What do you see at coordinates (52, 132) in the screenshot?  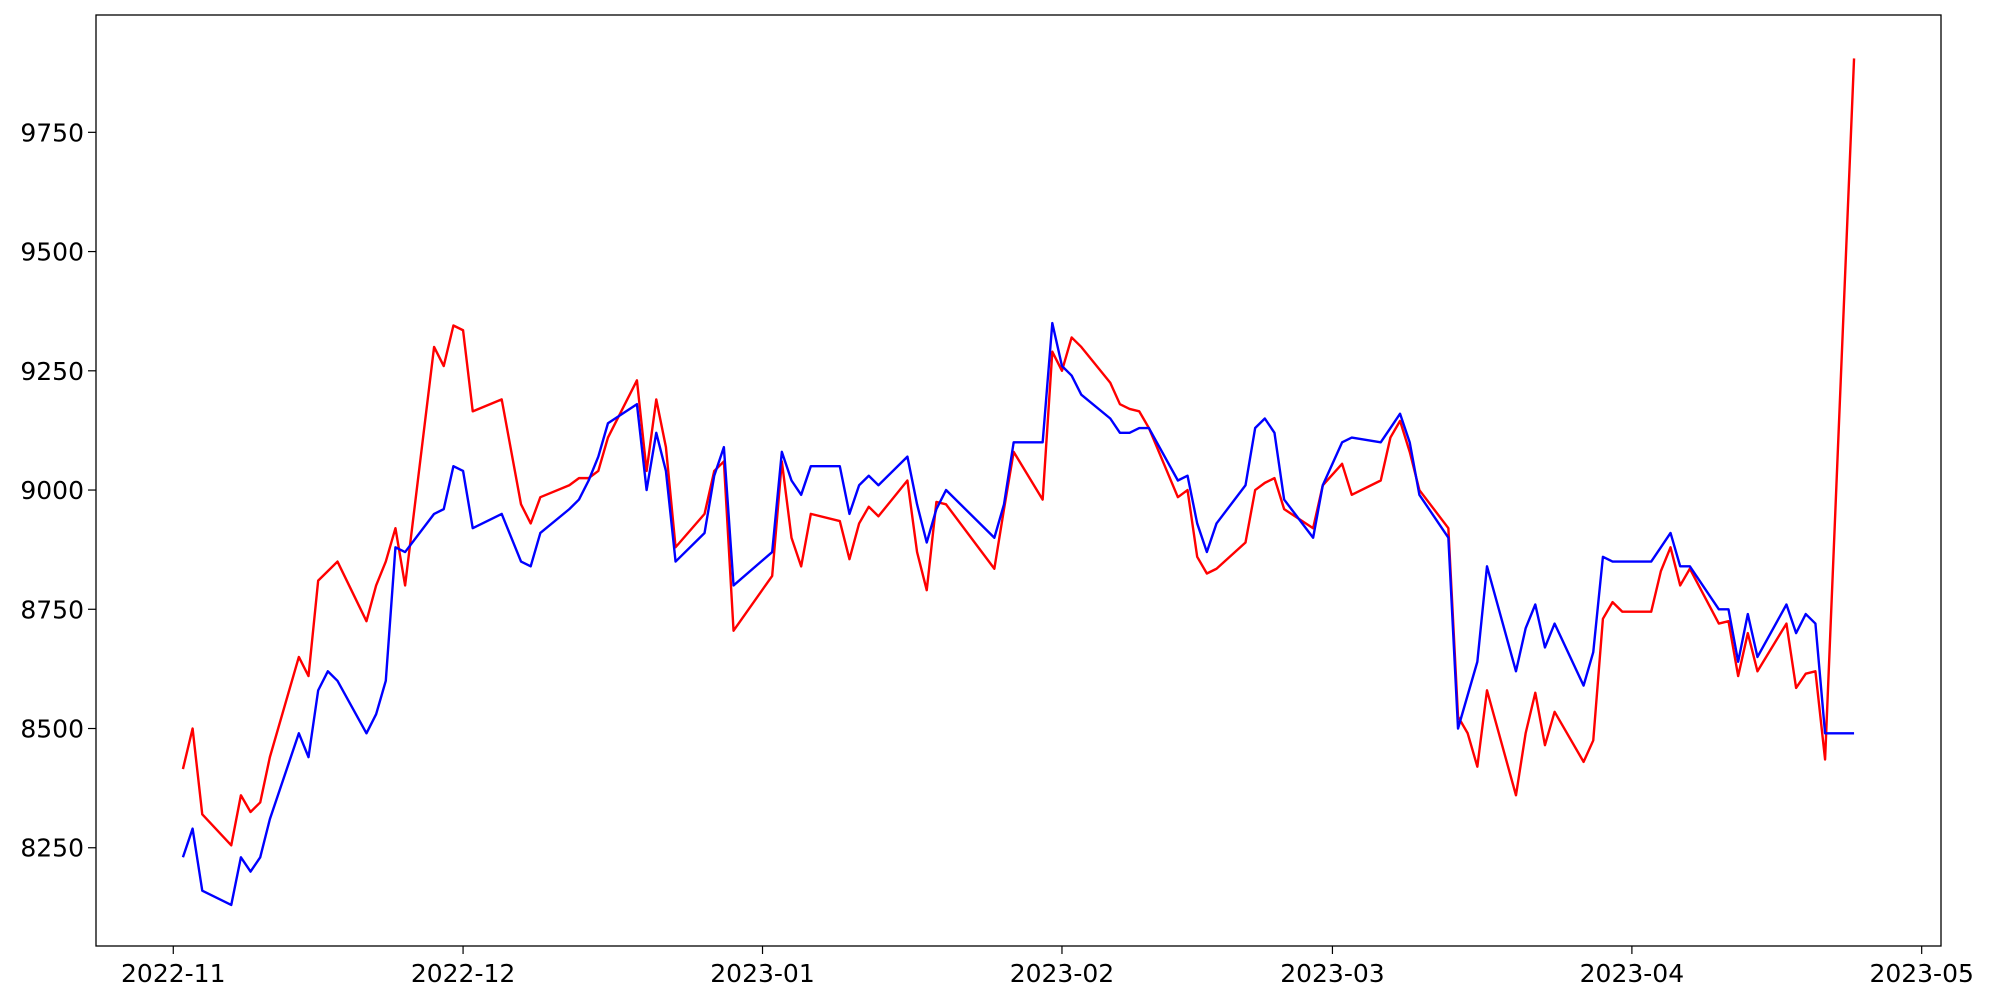 I see `y-tick-label: 9750` at bounding box center [52, 132].